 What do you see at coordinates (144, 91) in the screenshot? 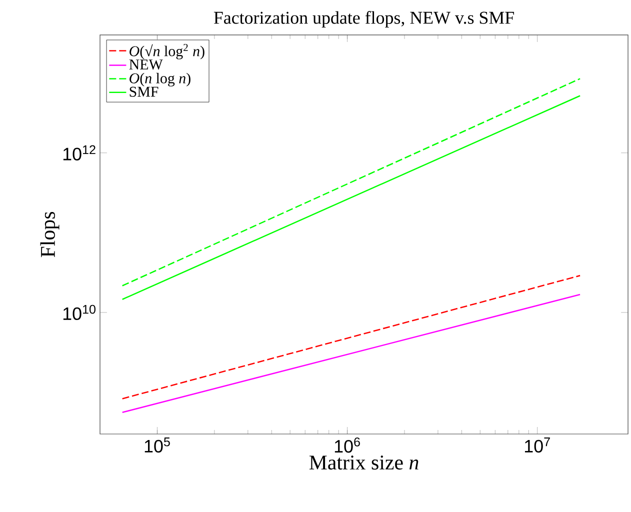
I see `legend-label: SMF` at bounding box center [144, 91].